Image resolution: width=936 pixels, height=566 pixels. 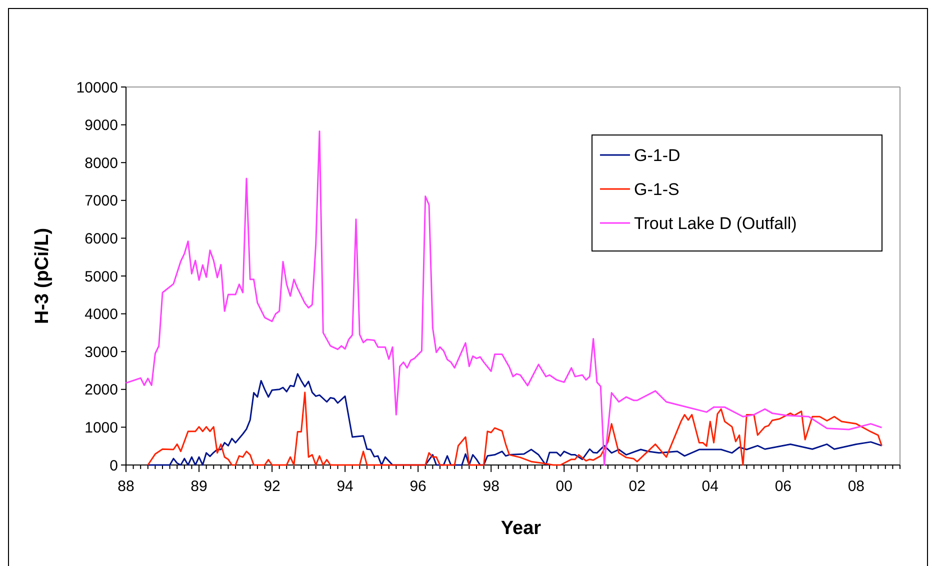 I want to click on y-tick-label: 8000, so click(x=101, y=163).